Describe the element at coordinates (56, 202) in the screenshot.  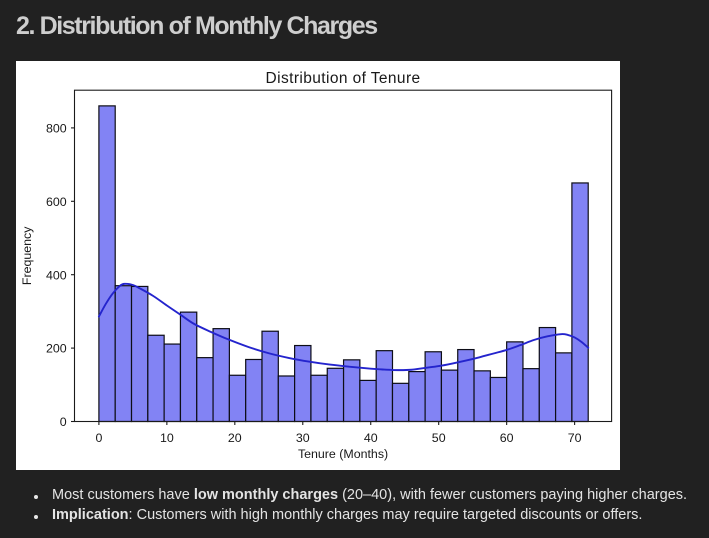
I see `svg-text: 600` at that location.